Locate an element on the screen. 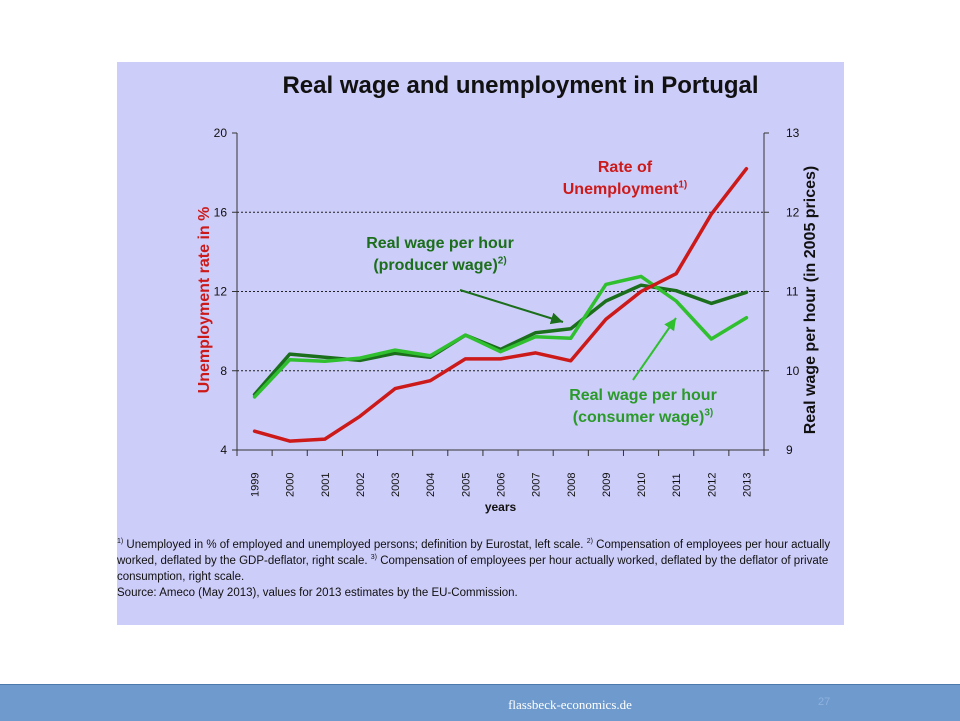 The image size is (960, 721). x-tick-label: 2007 is located at coordinates (537, 485).